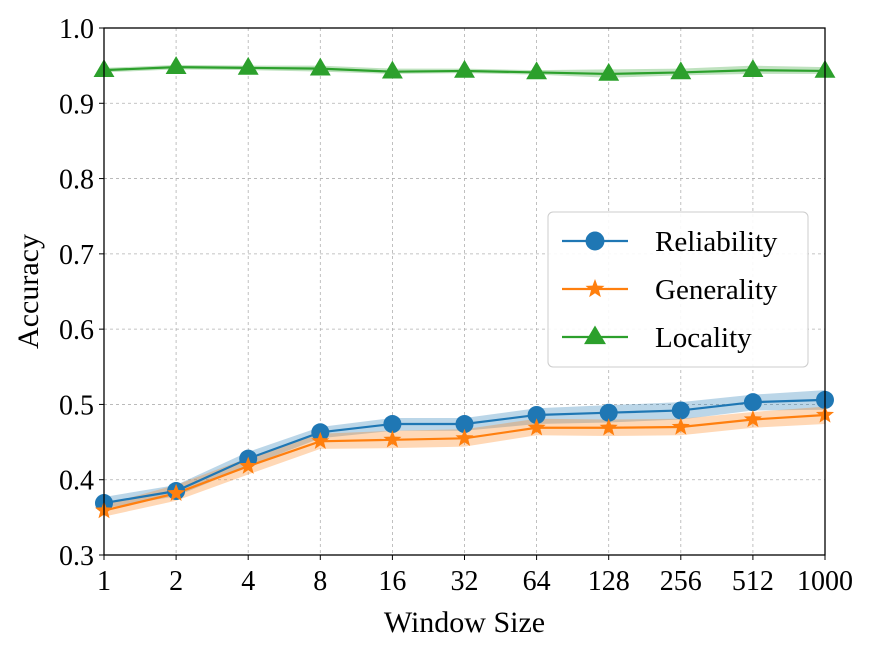  What do you see at coordinates (609, 581) in the screenshot?
I see `x-tick-label: 128` at bounding box center [609, 581].